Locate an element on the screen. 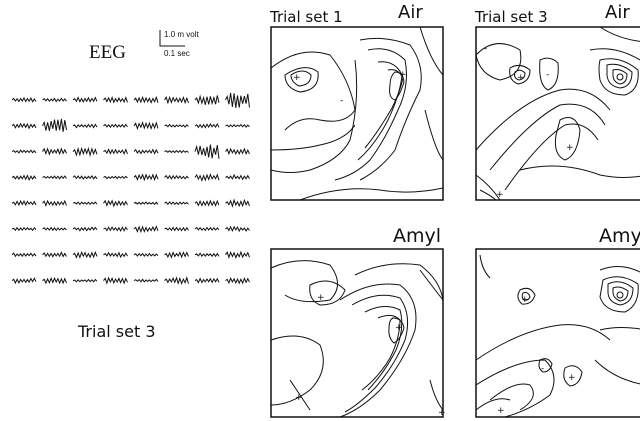  panel-2-title: Trial set 3 is located at coordinates (511, 17).